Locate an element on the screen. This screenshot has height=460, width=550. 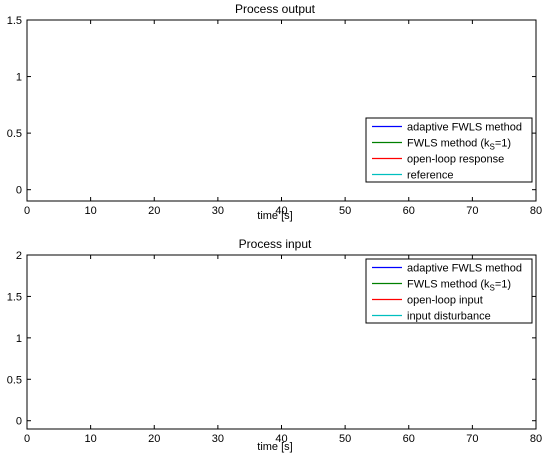
legend-label: reference is located at coordinates (430, 176).